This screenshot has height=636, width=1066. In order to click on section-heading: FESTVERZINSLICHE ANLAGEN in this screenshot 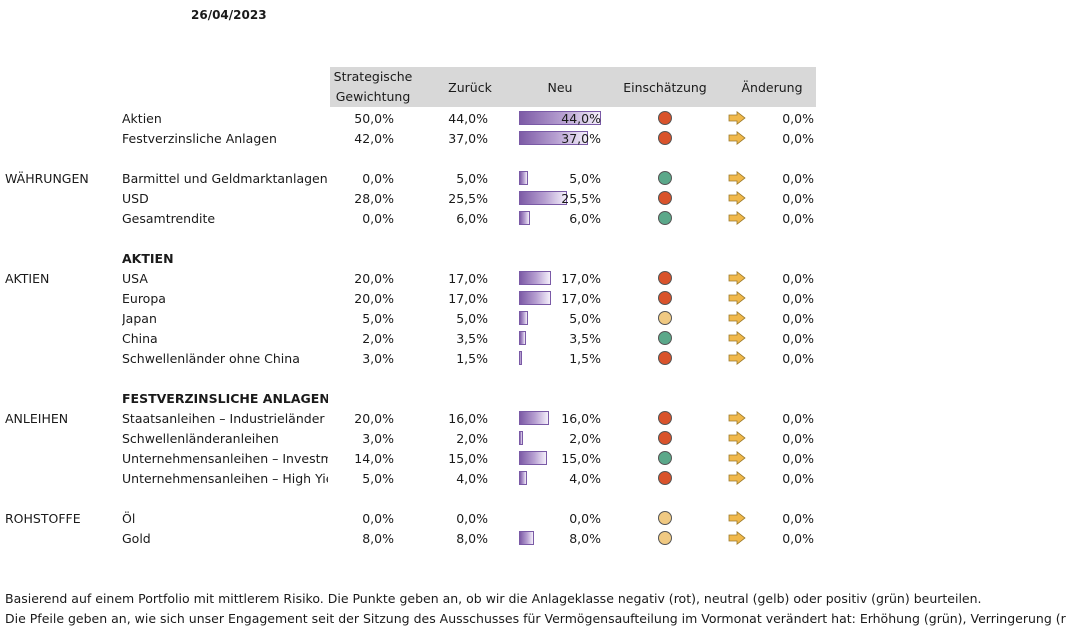, I will do `click(225, 398)`.